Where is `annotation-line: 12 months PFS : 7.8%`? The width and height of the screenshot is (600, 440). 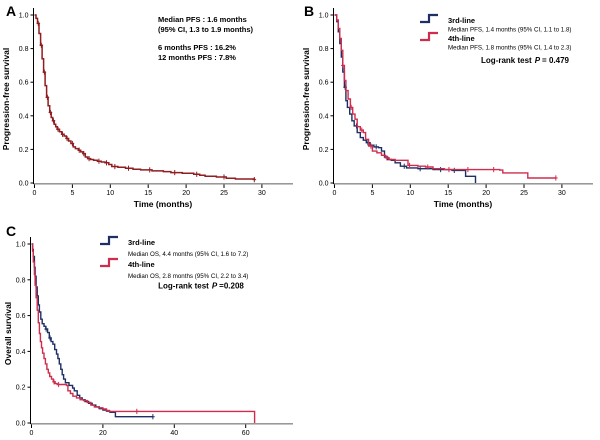
annotation-line: 12 months PFS : 7.8% is located at coordinates (197, 57).